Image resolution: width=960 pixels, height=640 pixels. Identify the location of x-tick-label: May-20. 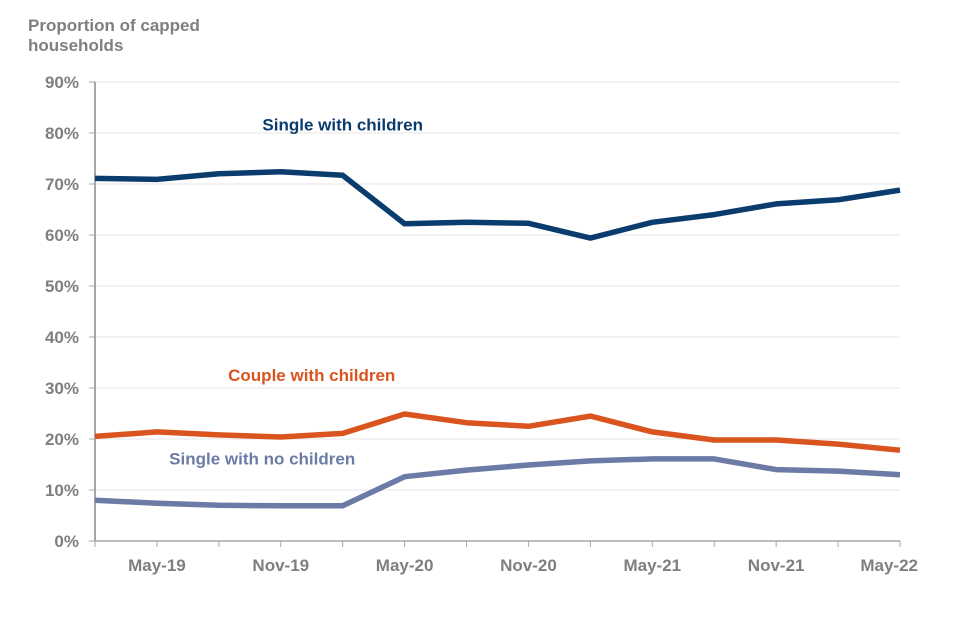
(405, 565).